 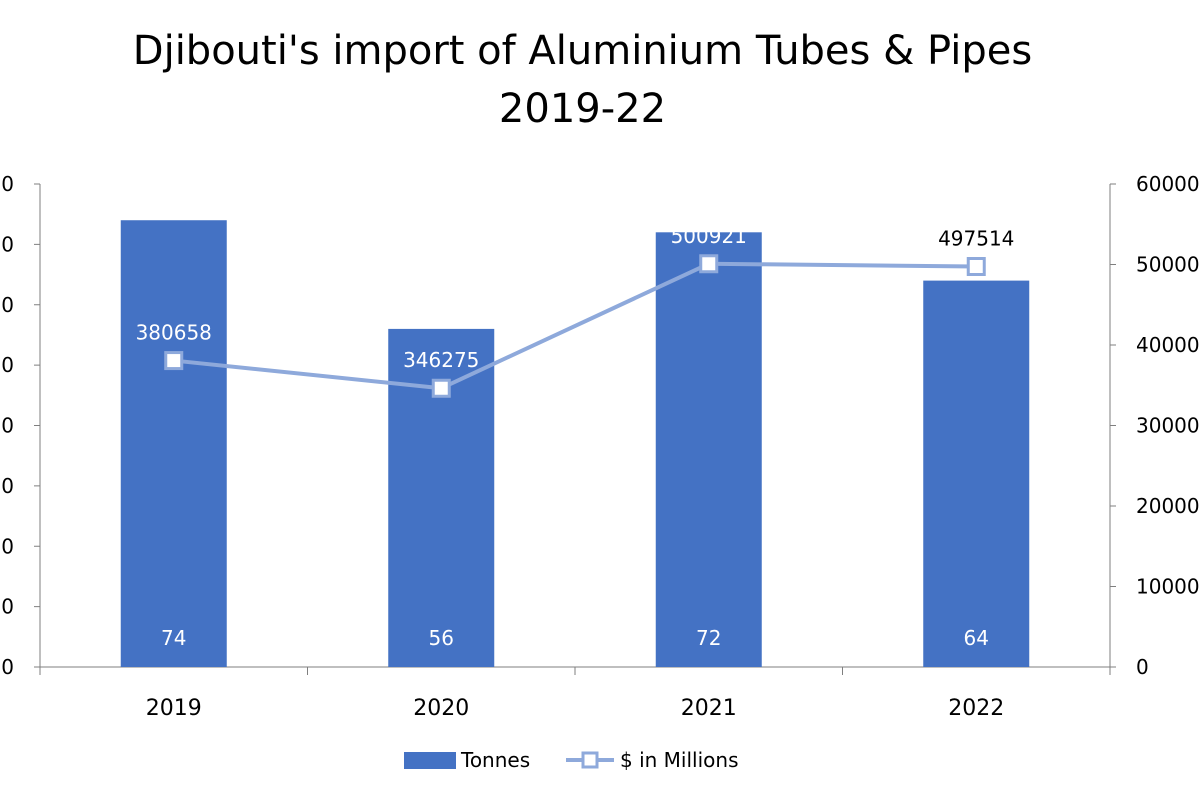 What do you see at coordinates (582, 109) in the screenshot?
I see `chart-title-line-2: 2019-22` at bounding box center [582, 109].